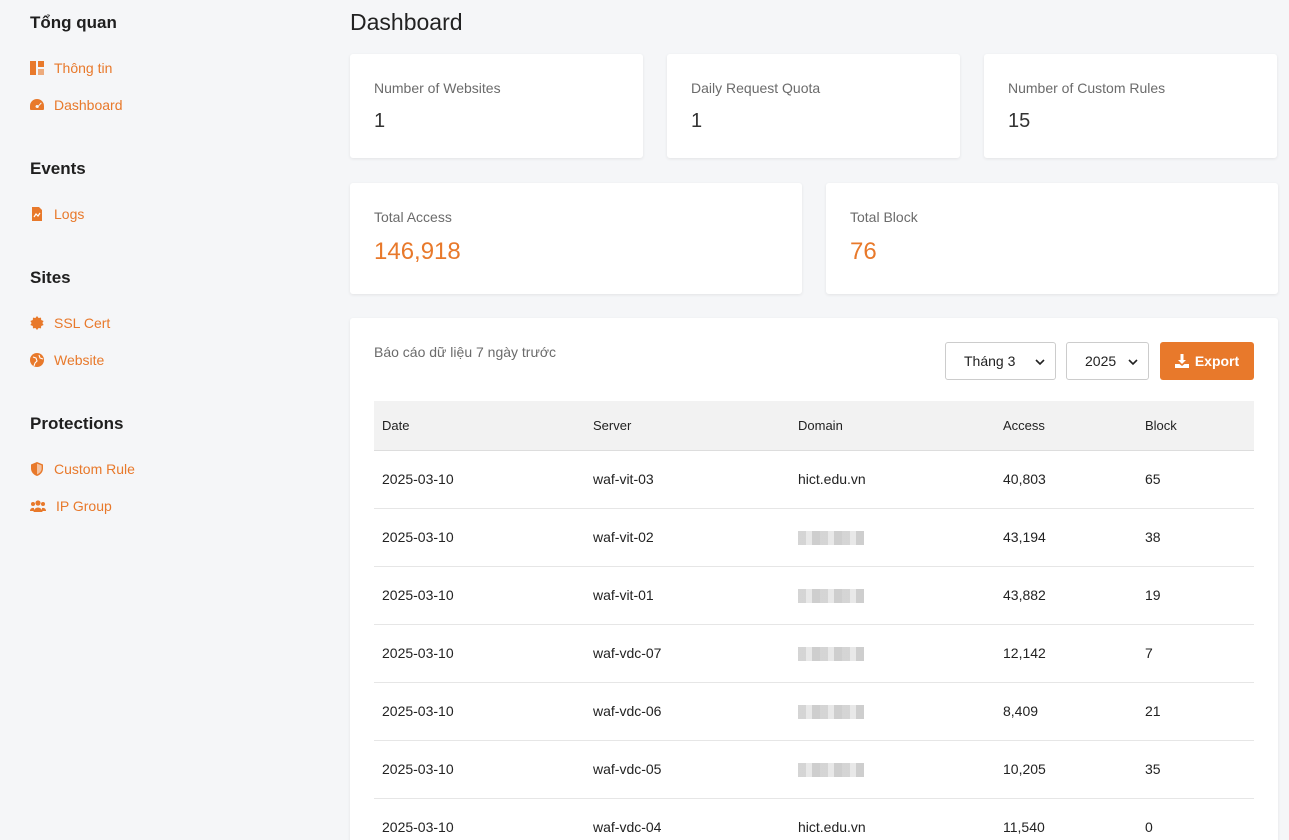 Image resolution: width=1289 pixels, height=840 pixels. Describe the element at coordinates (38, 506) in the screenshot. I see `users-icon` at that location.